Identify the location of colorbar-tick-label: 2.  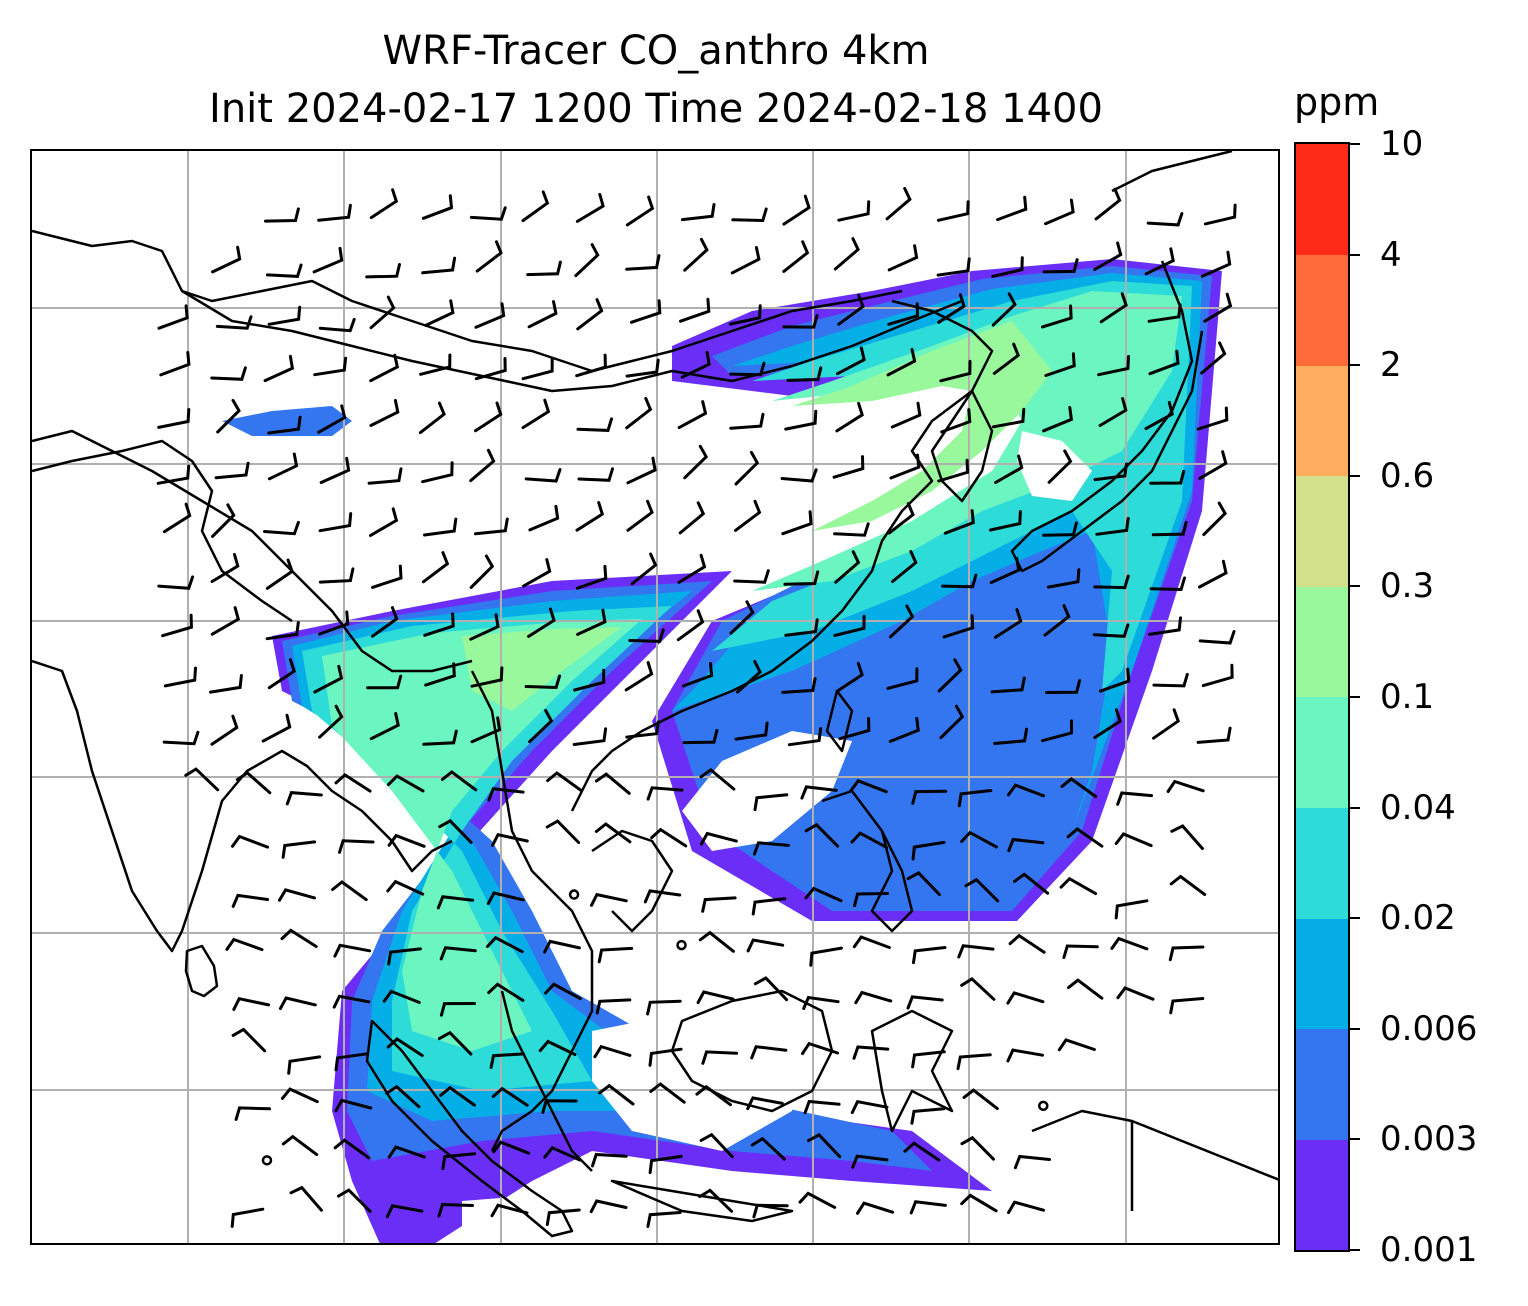
(1391, 365).